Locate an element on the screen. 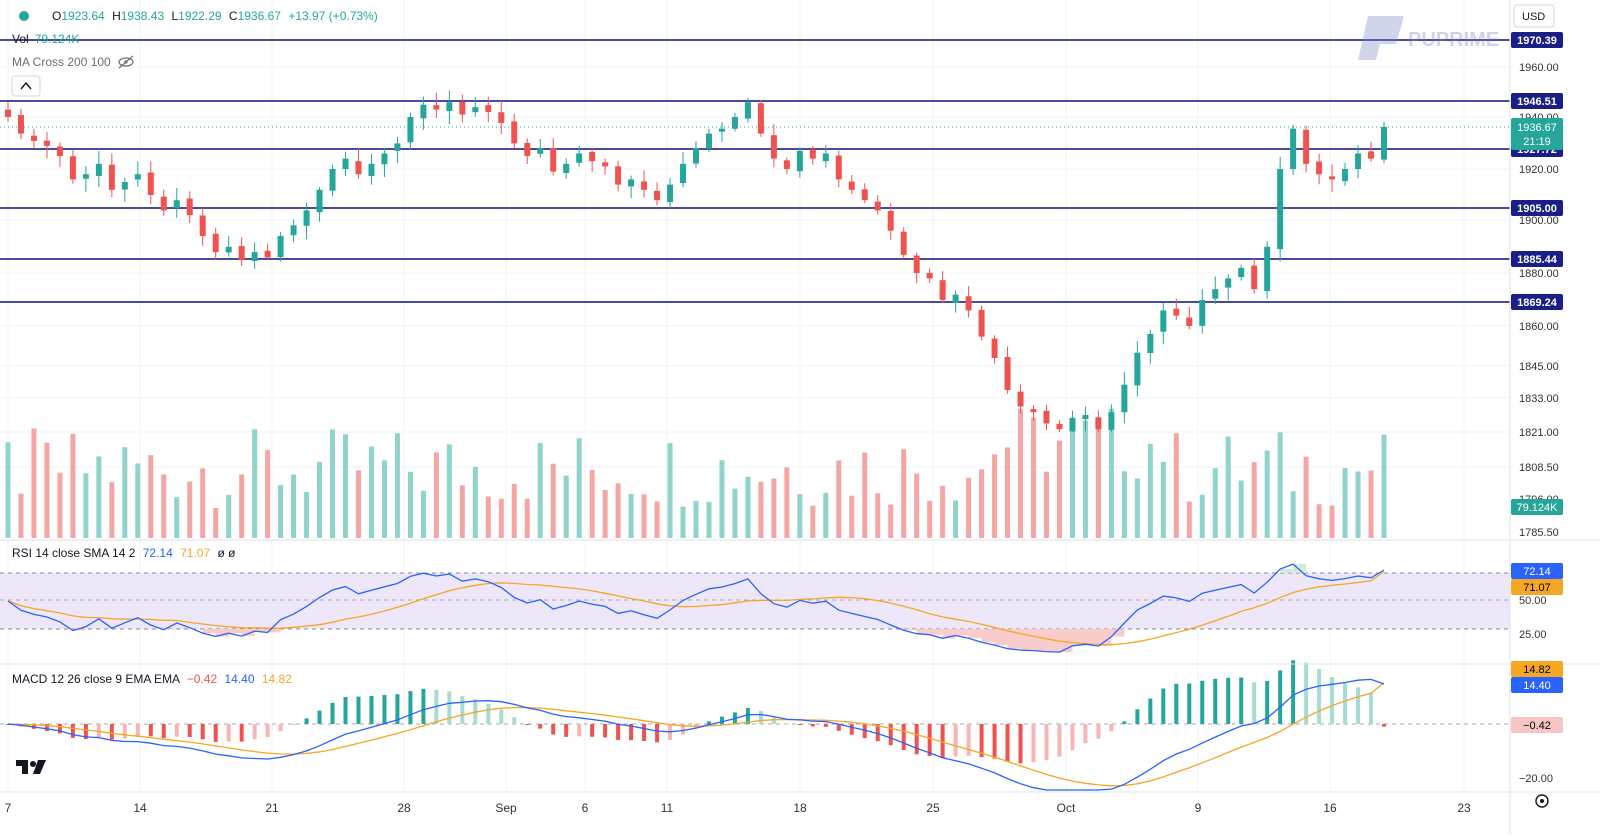 This screenshot has width=1600, height=839. macd-line is located at coordinates (696, 734).